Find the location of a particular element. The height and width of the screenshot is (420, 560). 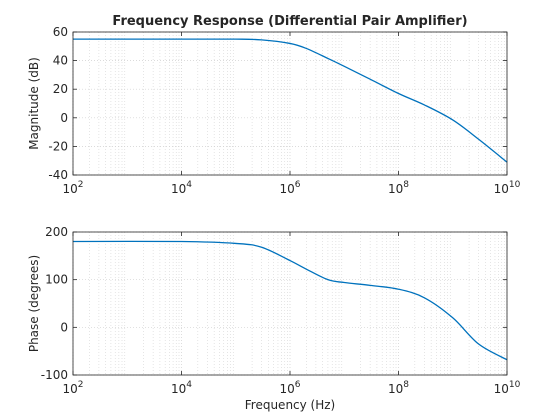

phase-x-tick-label: 10⁶ is located at coordinates (289, 388).